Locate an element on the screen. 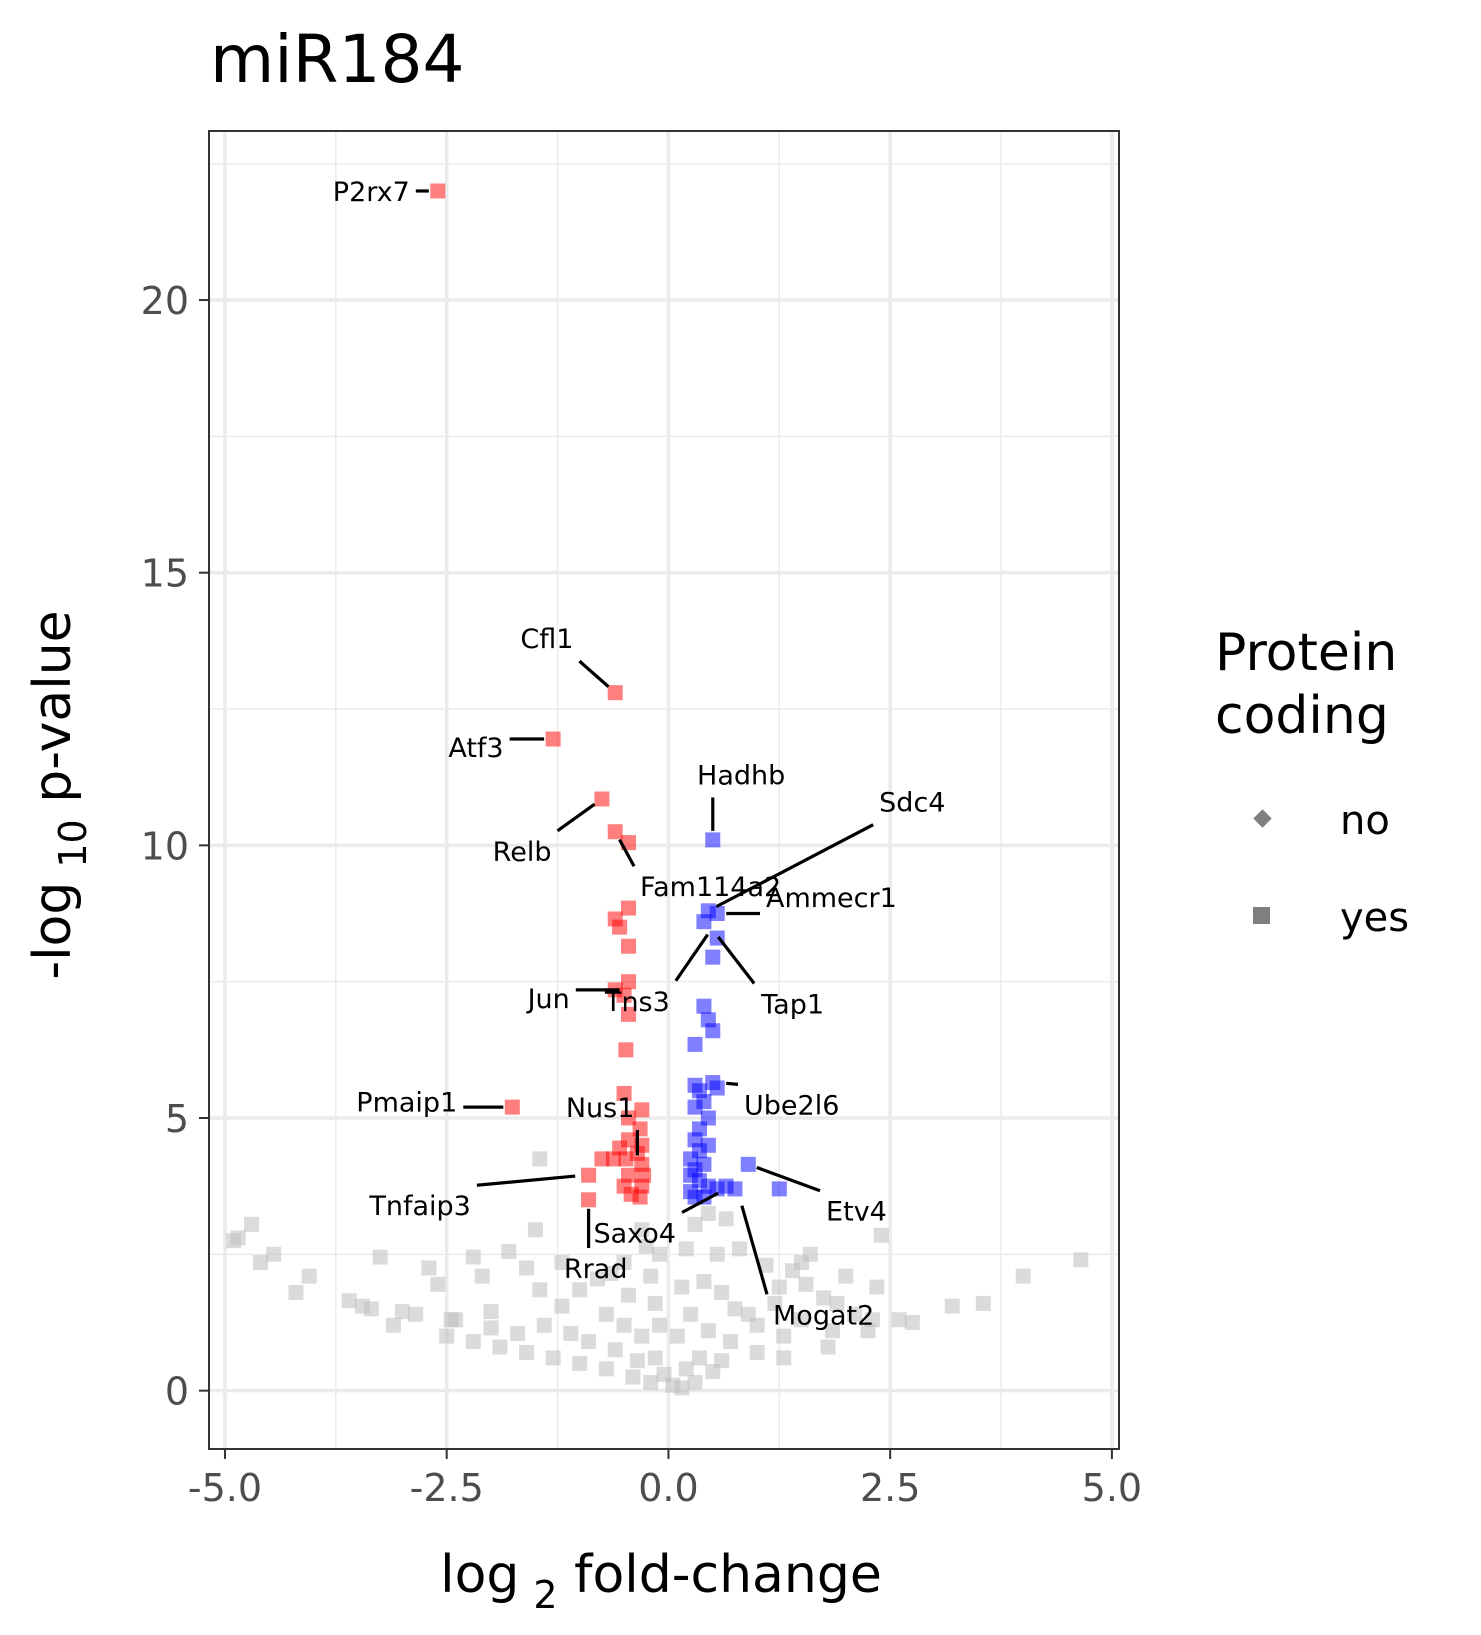 The height and width of the screenshot is (1635, 1481). gene-label-hadhb: Hadhb is located at coordinates (741, 775).